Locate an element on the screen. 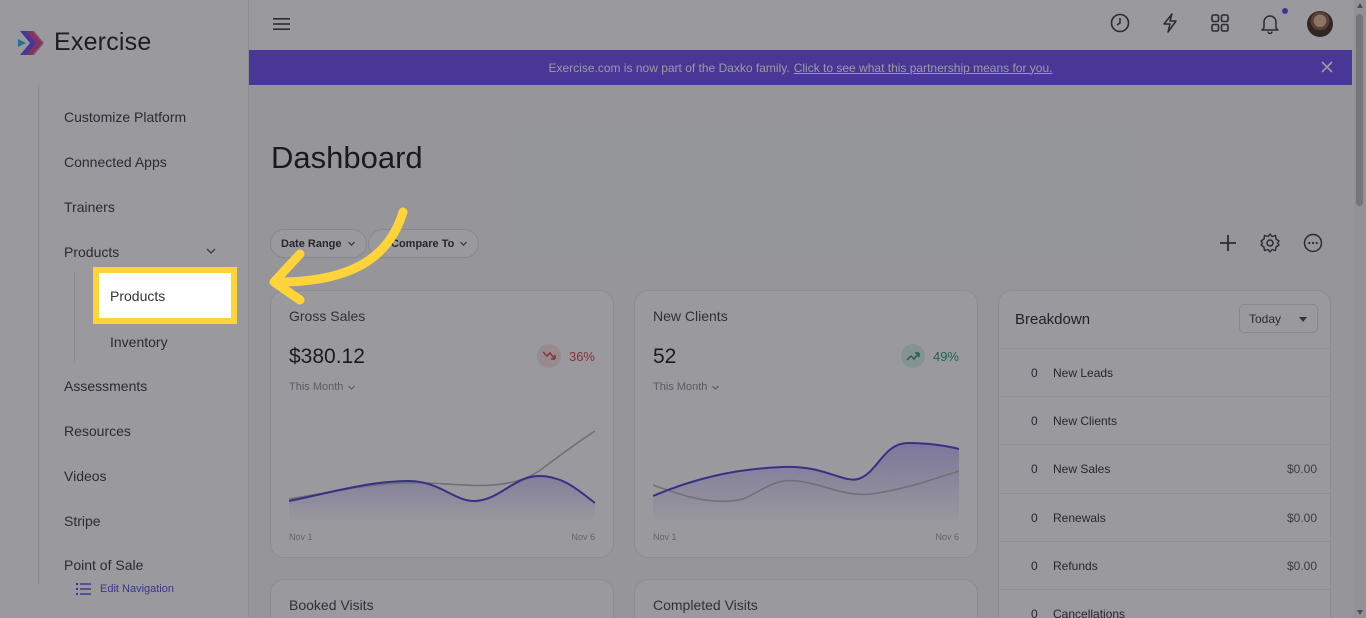 This screenshot has height=618, width=1366. trend-indicator: 36% is located at coordinates (565, 356).